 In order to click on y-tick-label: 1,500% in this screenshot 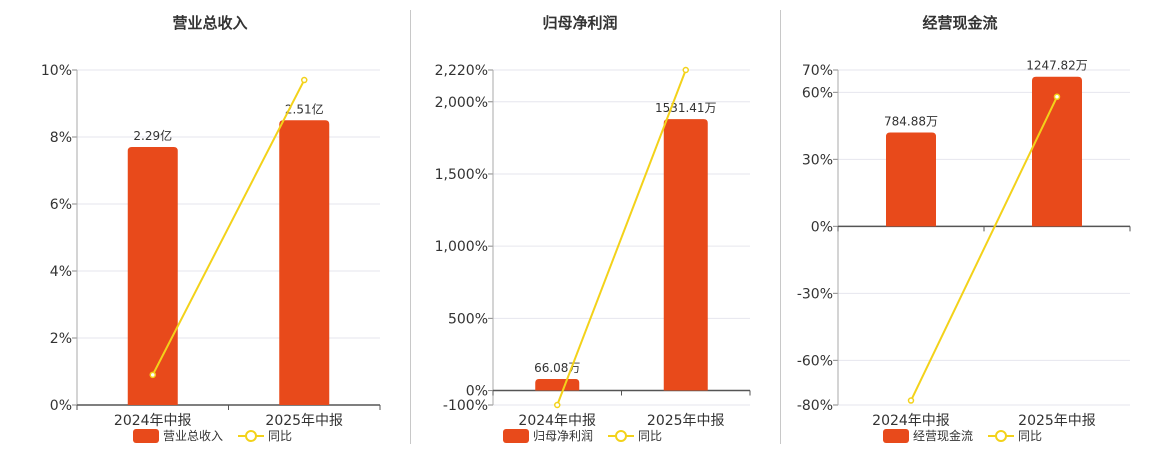, I will do `click(461, 175)`.